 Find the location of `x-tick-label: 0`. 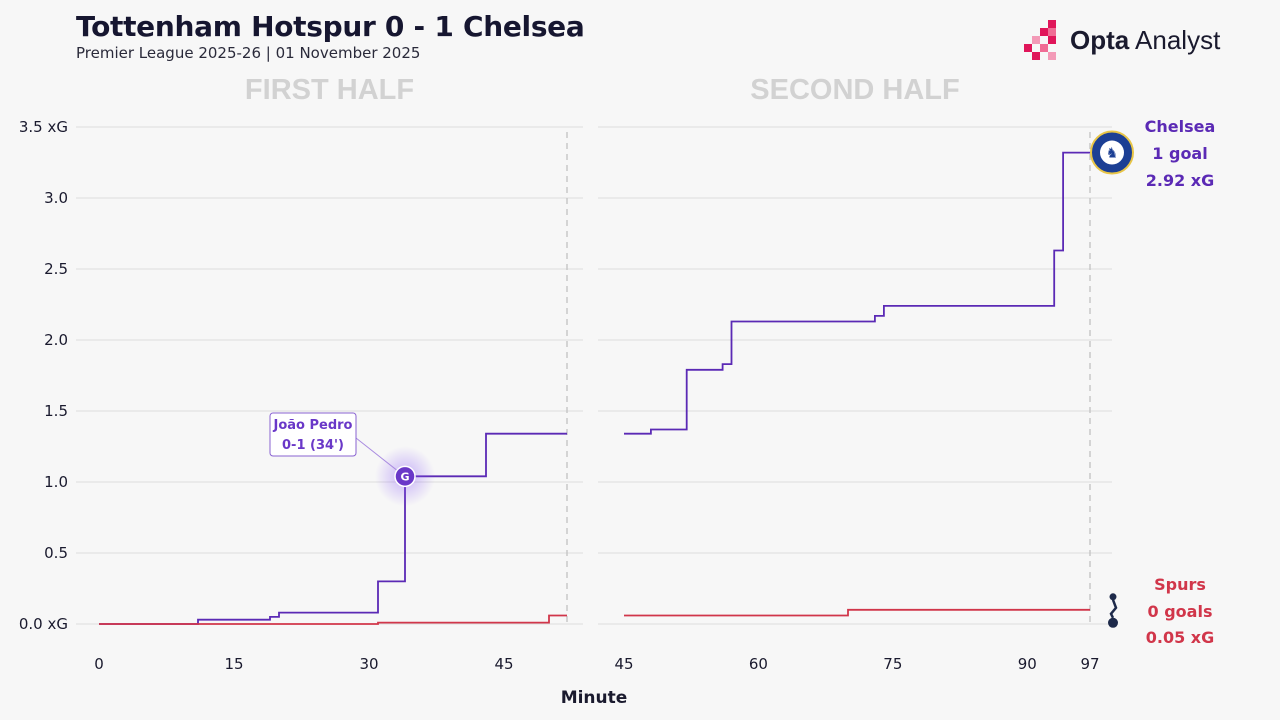

x-tick-label: 0 is located at coordinates (99, 664).